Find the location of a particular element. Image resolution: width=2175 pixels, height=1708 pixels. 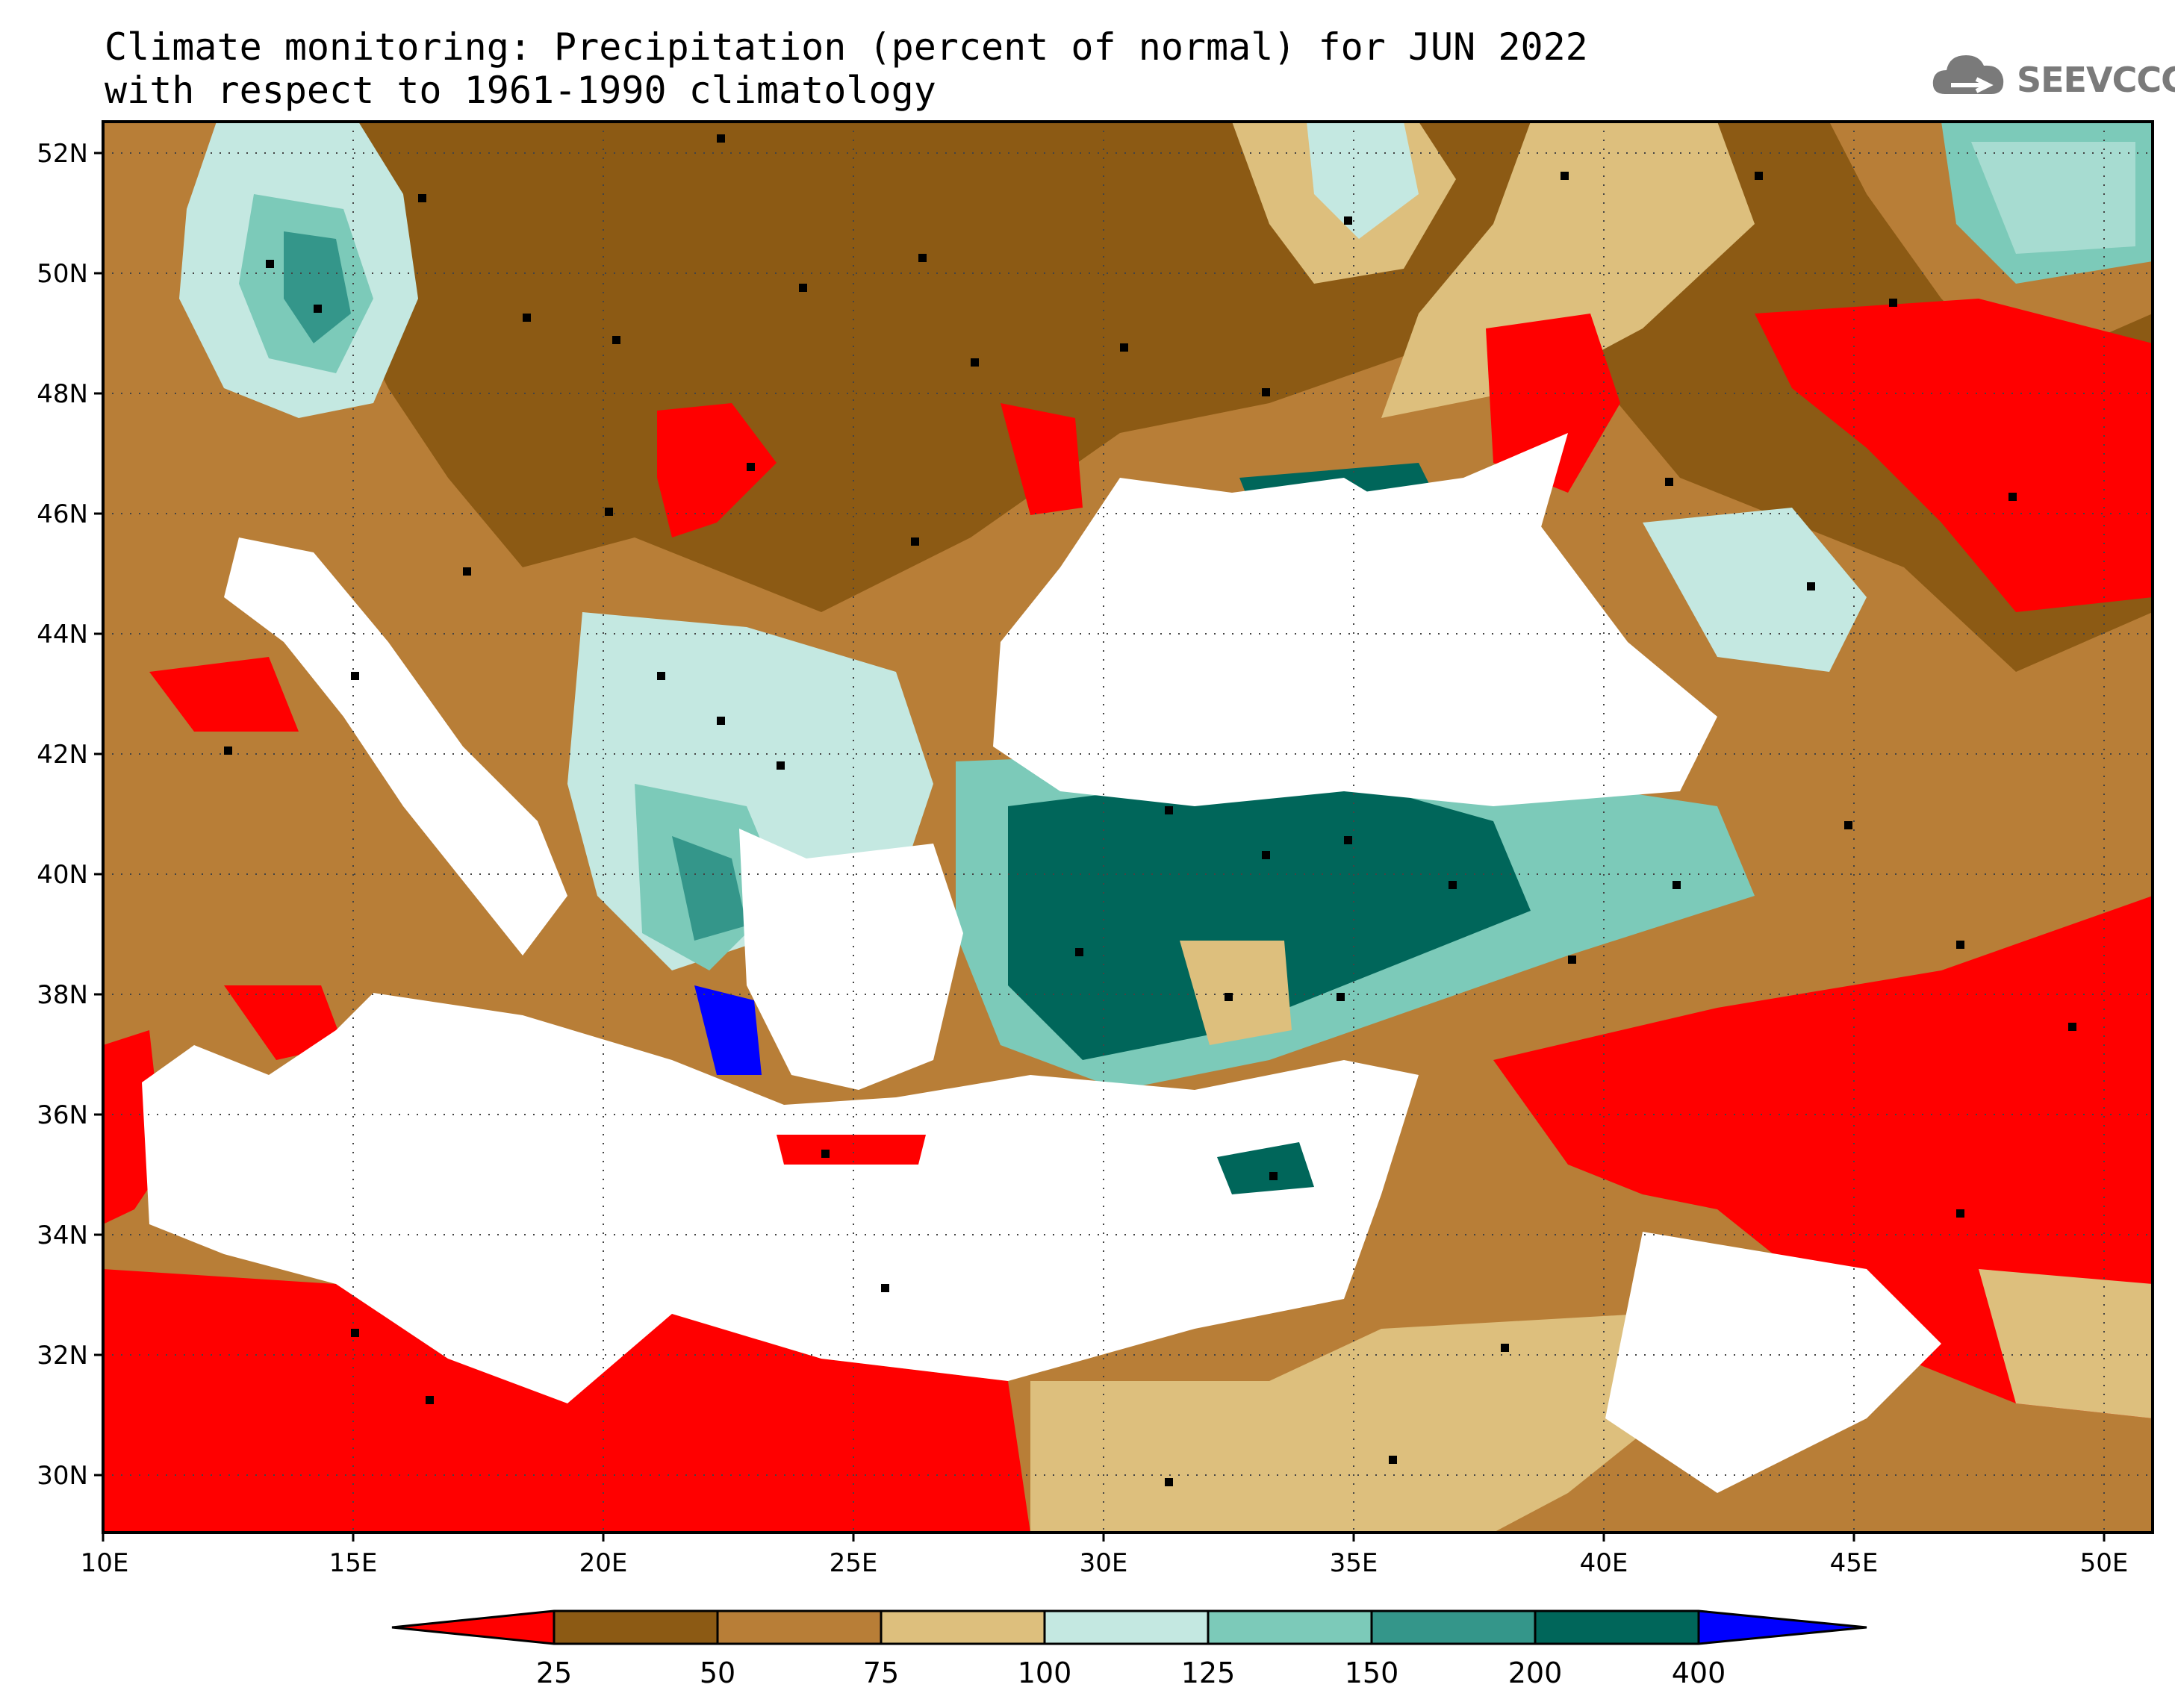

lat-label: 42N is located at coordinates (62, 755).